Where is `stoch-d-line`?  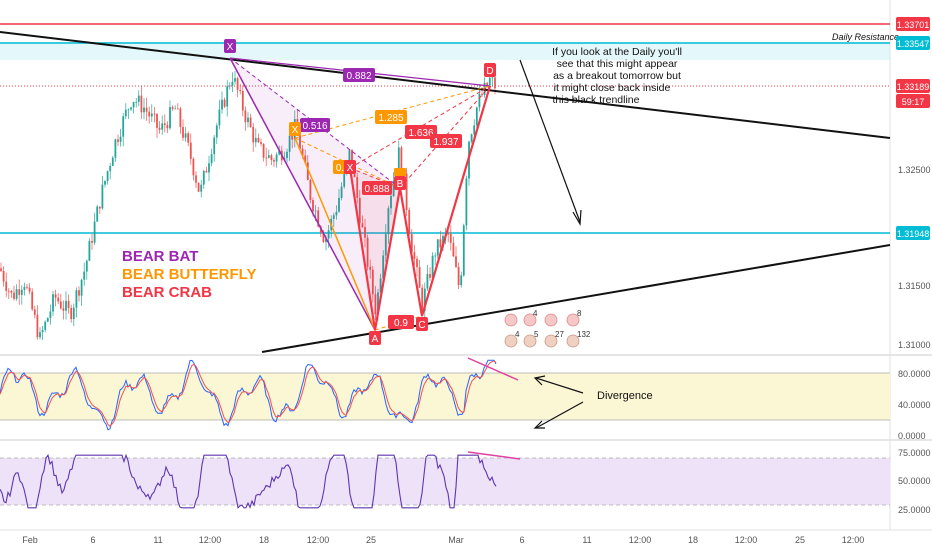 stoch-d-line is located at coordinates (248, 394).